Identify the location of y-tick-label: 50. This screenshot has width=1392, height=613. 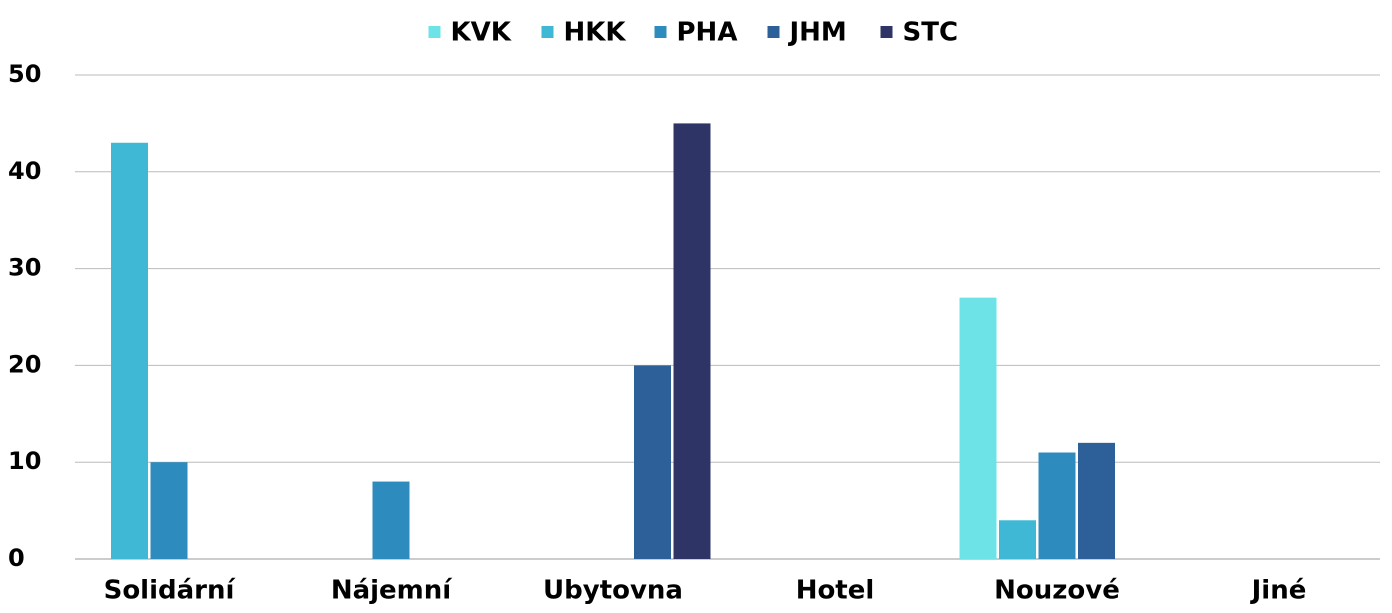
(24, 74).